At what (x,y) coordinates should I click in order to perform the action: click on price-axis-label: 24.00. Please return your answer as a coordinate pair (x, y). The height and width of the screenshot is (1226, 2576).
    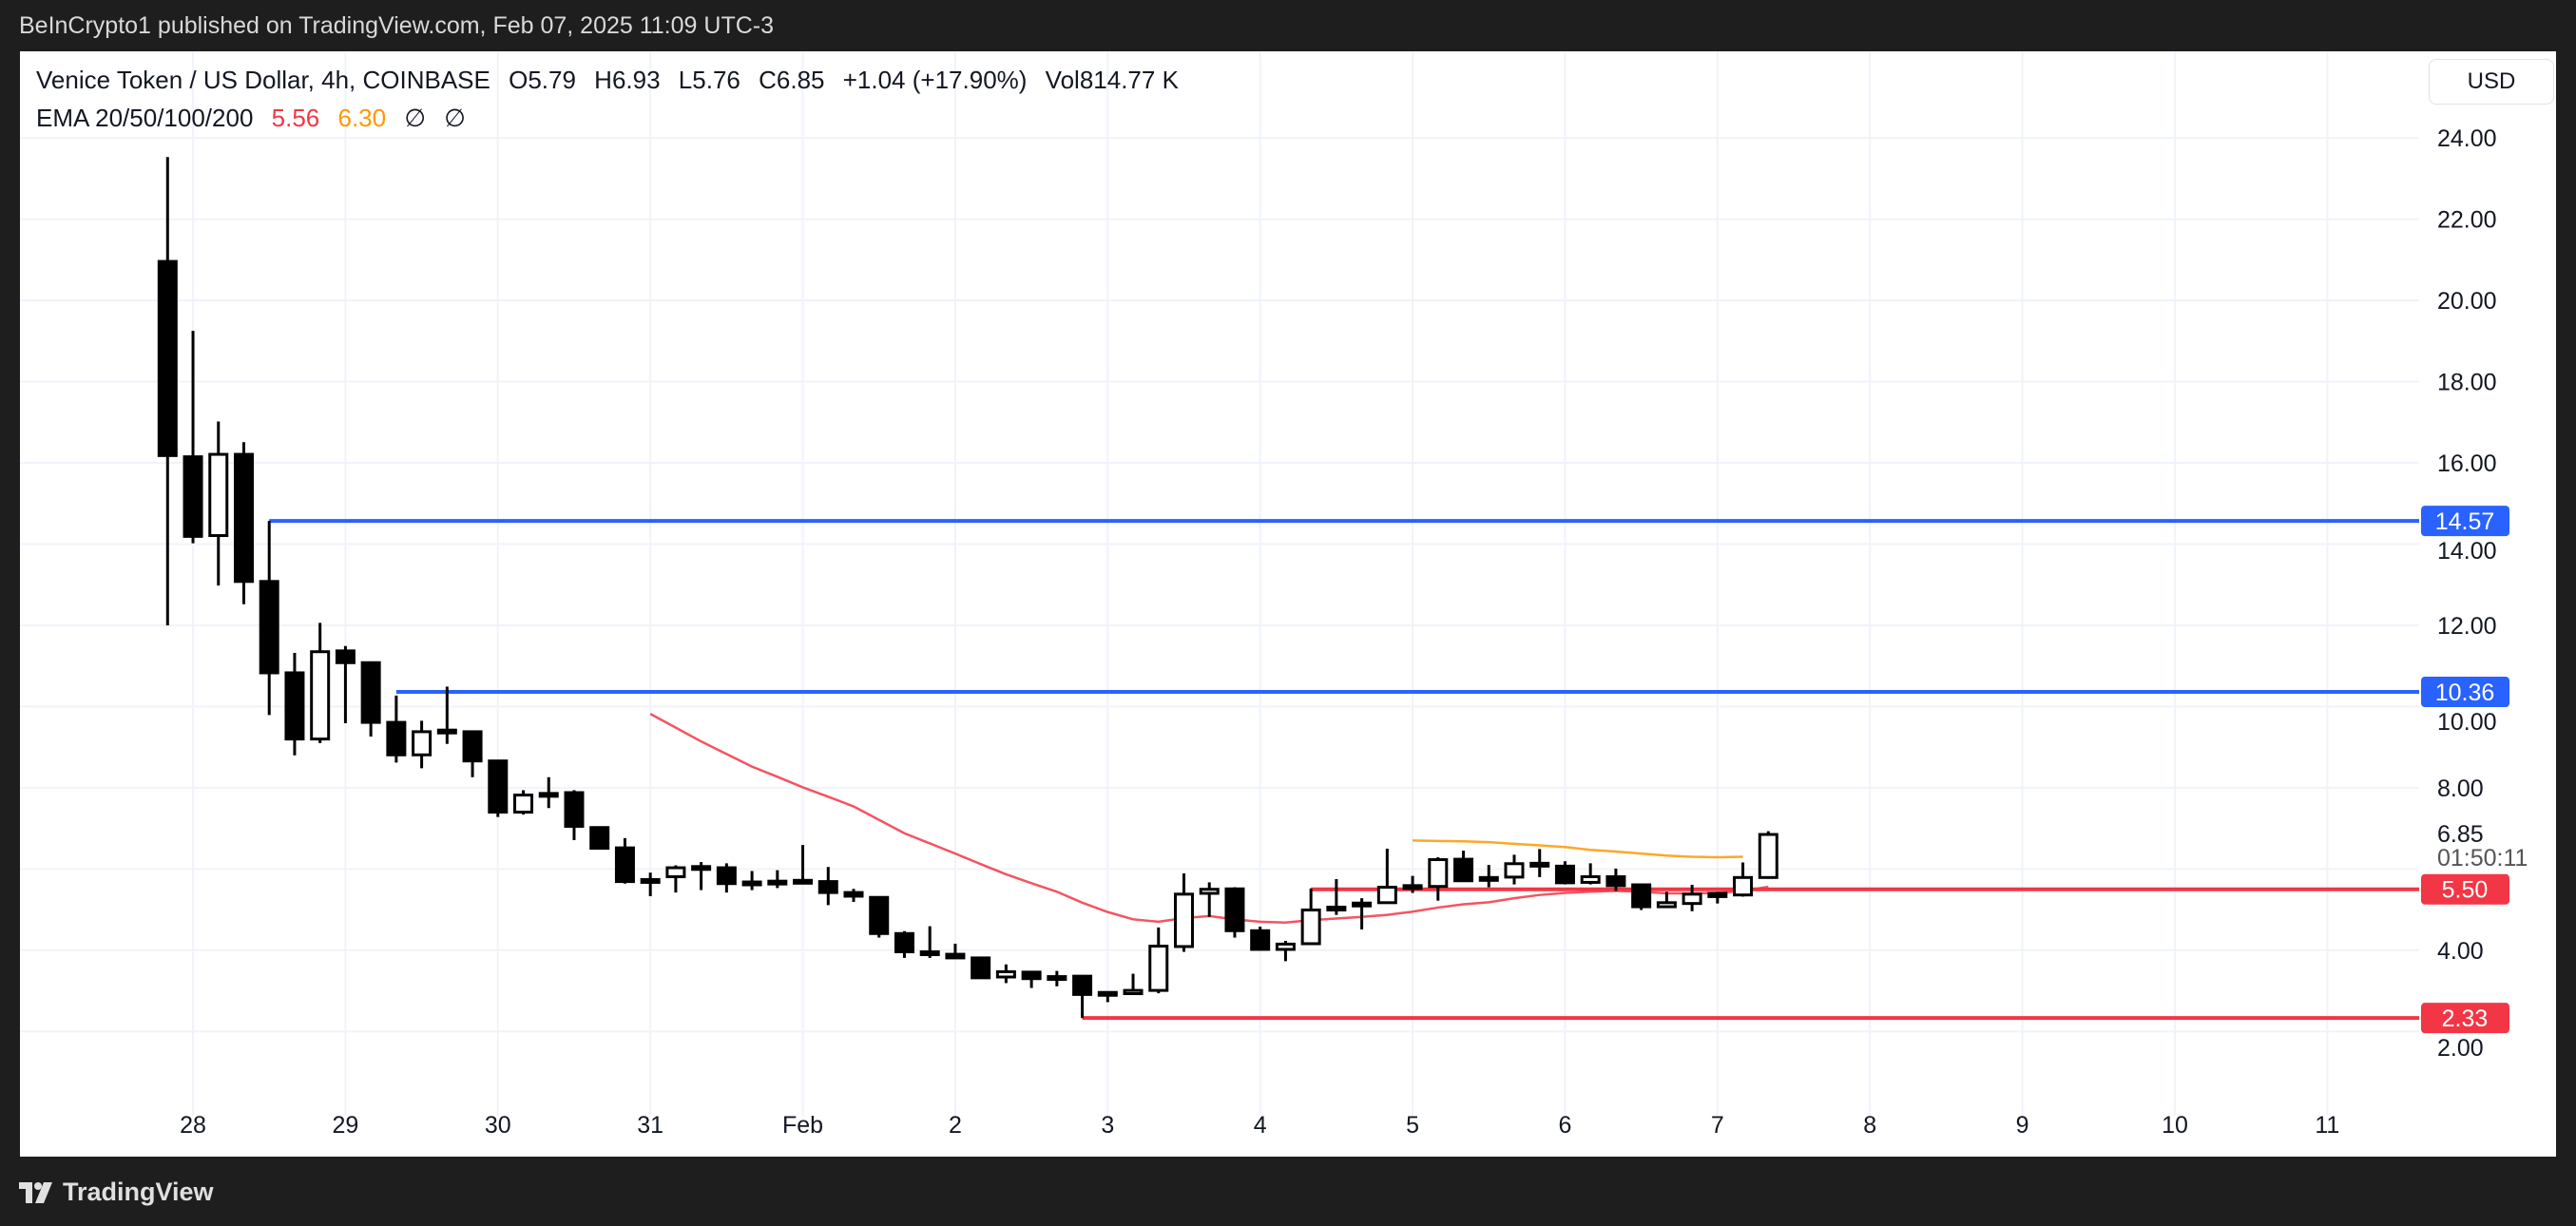
    Looking at the image, I should click on (2467, 139).